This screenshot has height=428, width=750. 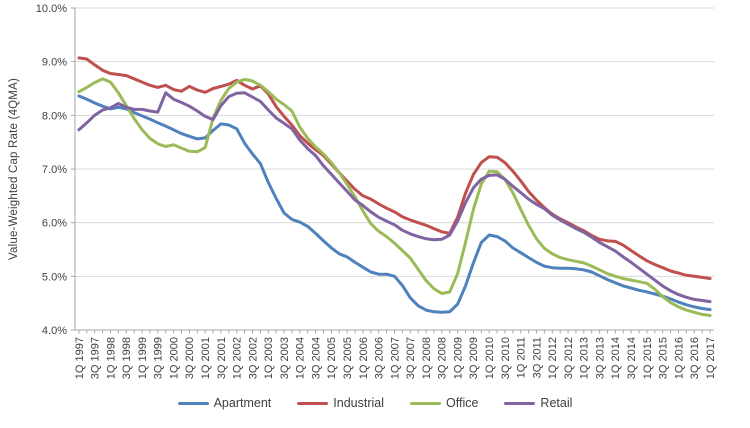 I want to click on x-tick-label: 3Q 2015, so click(x=664, y=358).